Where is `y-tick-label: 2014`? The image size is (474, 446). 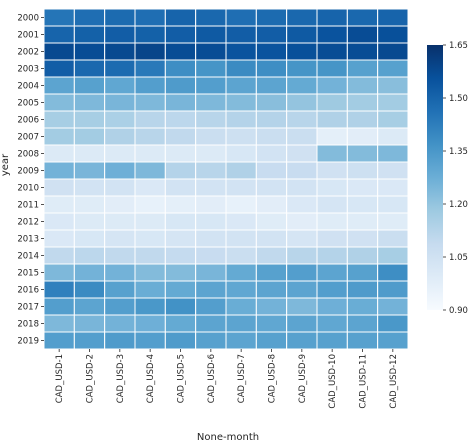
y-tick-label: 2014 is located at coordinates (28, 257).